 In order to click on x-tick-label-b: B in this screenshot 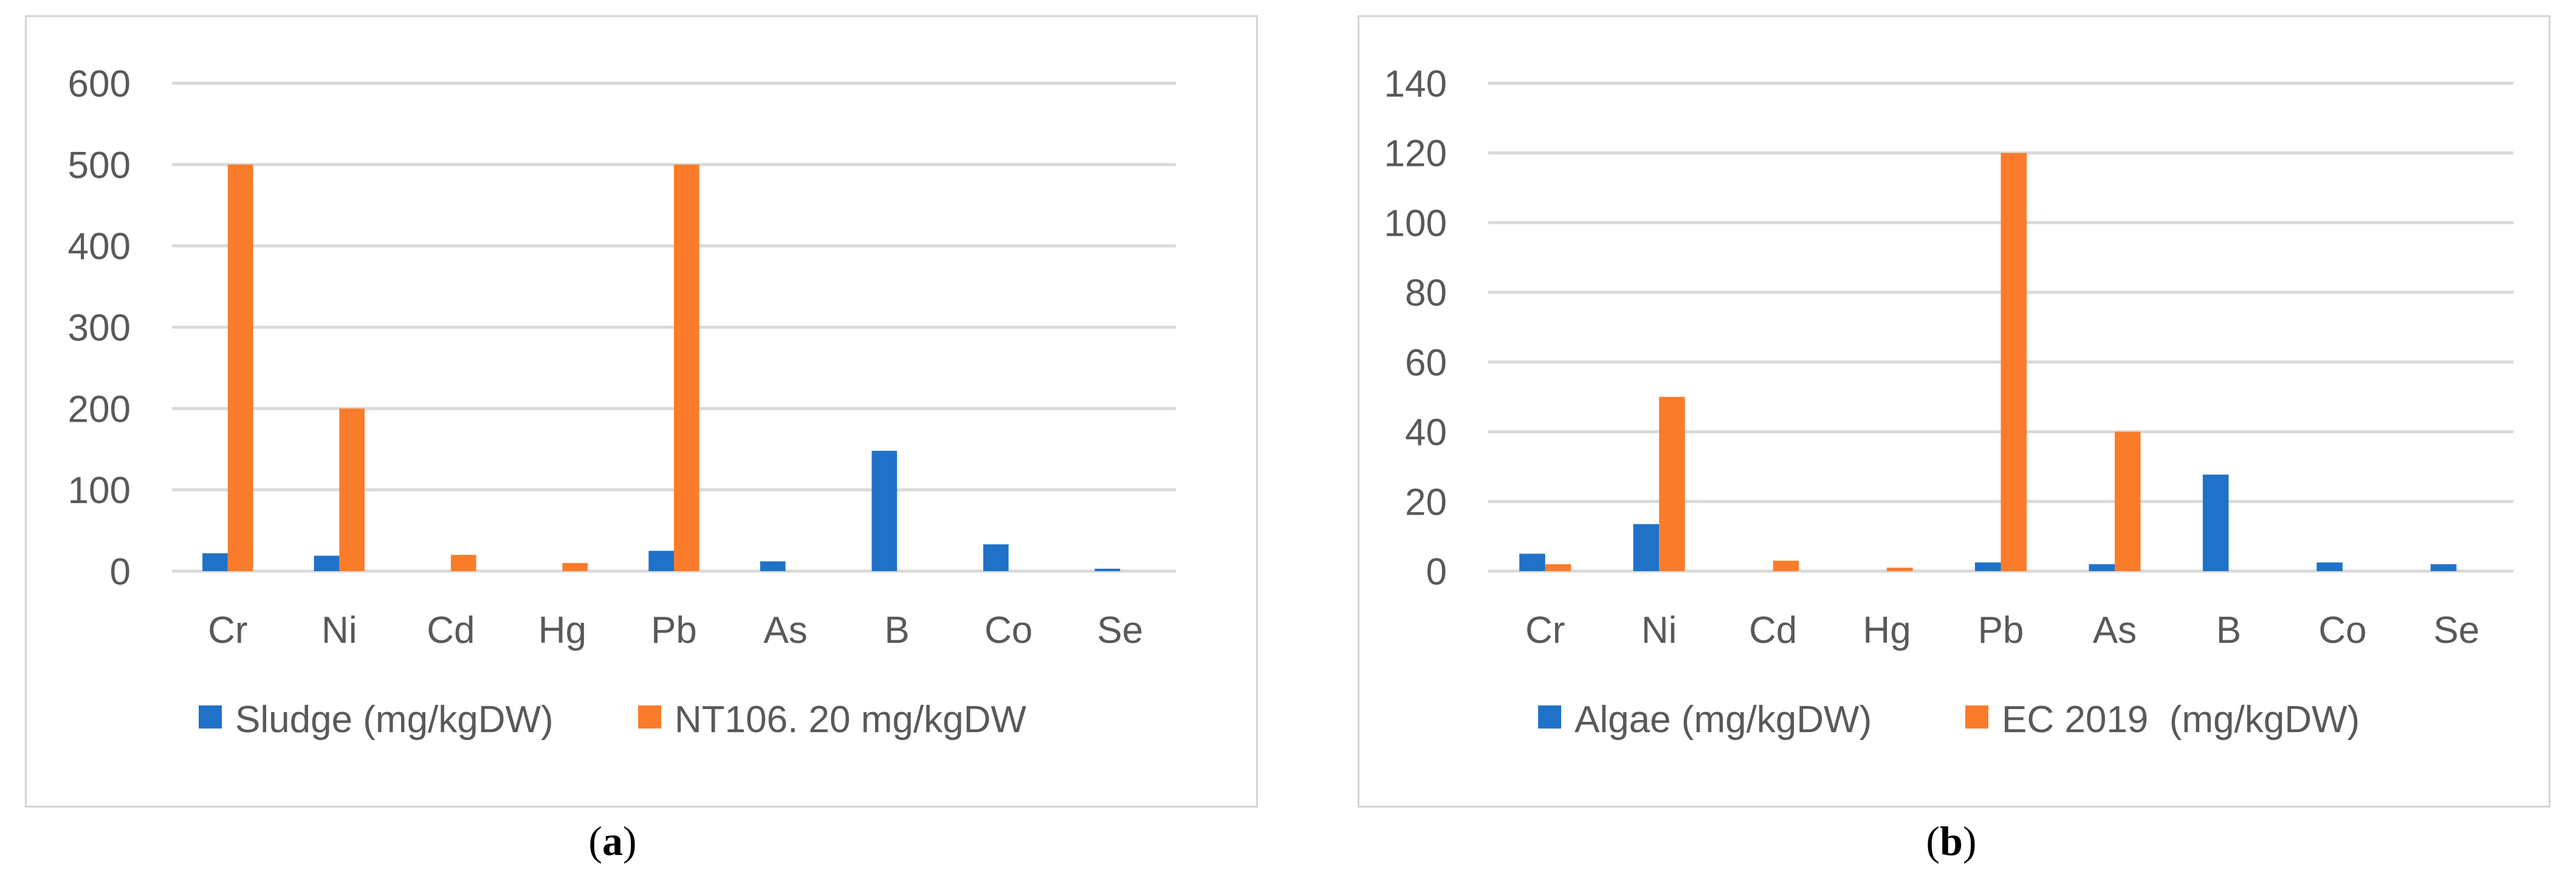, I will do `click(2228, 630)`.